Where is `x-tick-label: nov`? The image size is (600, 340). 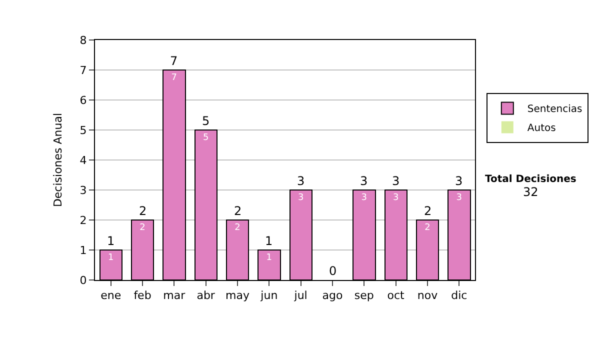
x-tick-label: nov is located at coordinates (427, 295).